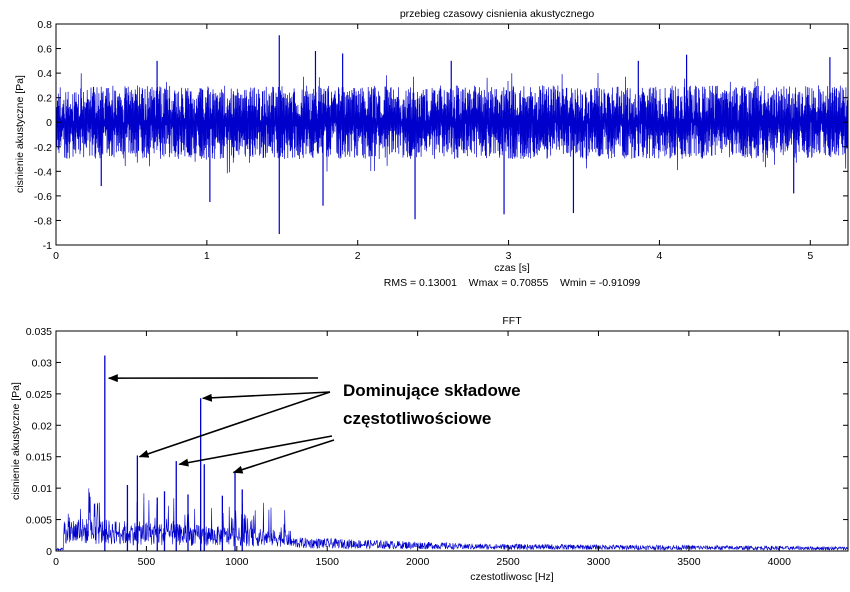 The height and width of the screenshot is (592, 850). Describe the element at coordinates (497, 14) in the screenshot. I see `time-chart-title: przebieg czasowy cisnienia akustycznego` at that location.